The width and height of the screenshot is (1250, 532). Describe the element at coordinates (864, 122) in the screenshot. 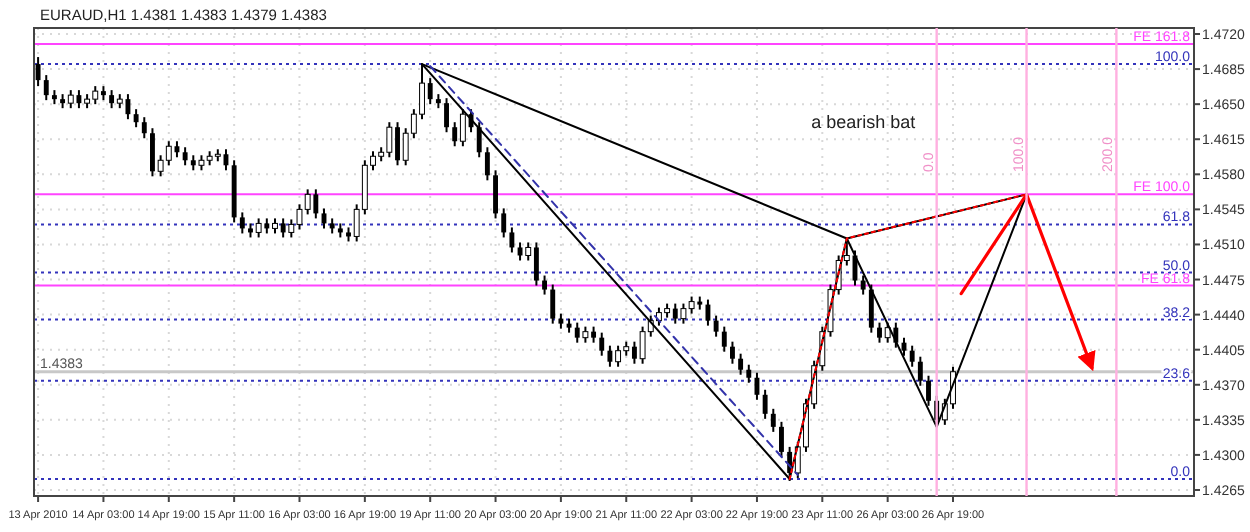

I see `annotation: a bearish bat` at that location.